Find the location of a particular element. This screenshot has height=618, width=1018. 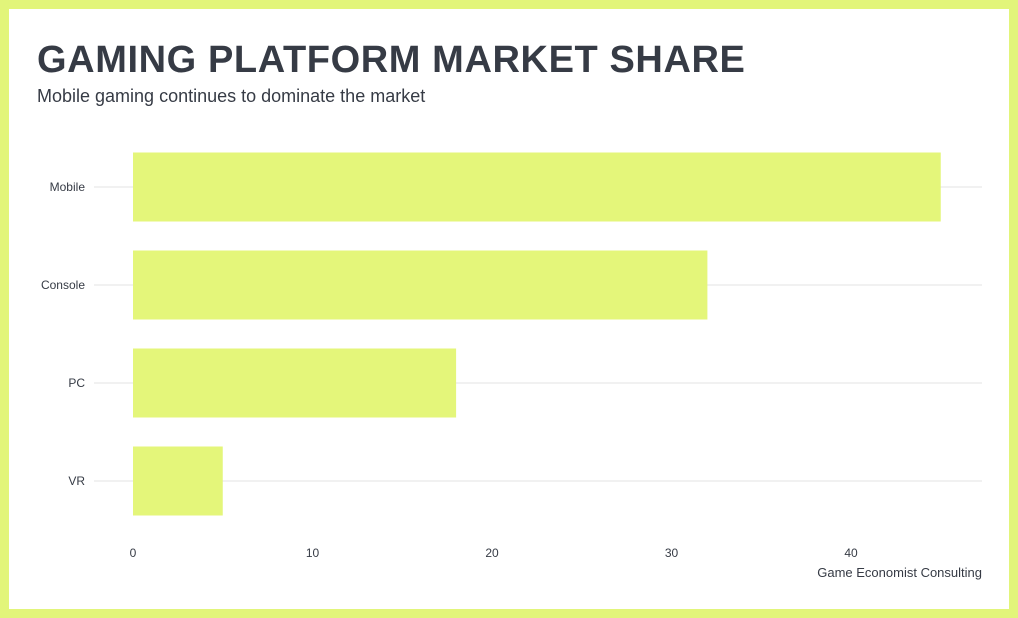

category-label-pc: PC is located at coordinates (76, 383).